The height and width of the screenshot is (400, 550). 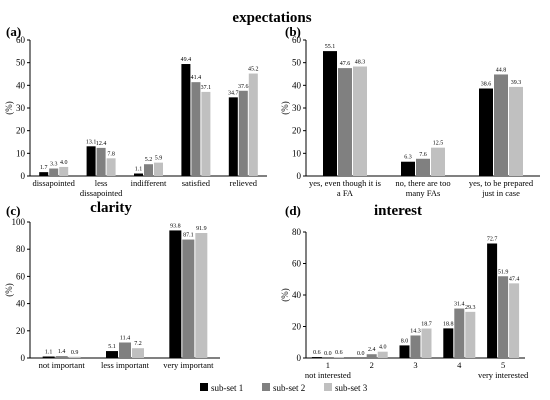 I want to click on data-label: 0.9, so click(x=75, y=353).